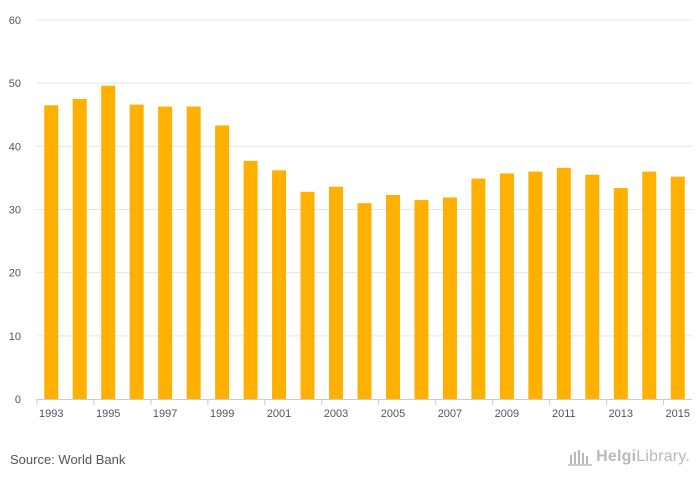 Image resolution: width=700 pixels, height=483 pixels. I want to click on y-tick-label: 40, so click(15, 147).